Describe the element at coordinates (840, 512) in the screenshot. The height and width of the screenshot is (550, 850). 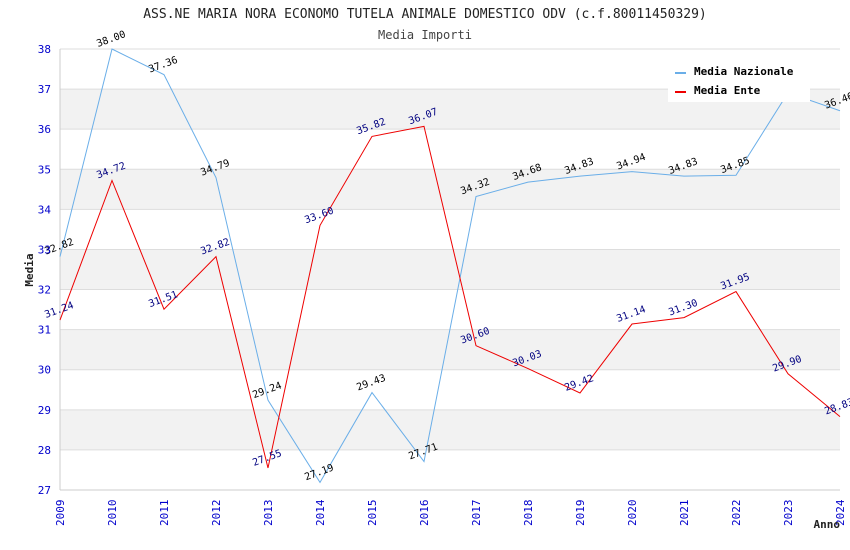
I see `x-tick-label: 2024` at that location.